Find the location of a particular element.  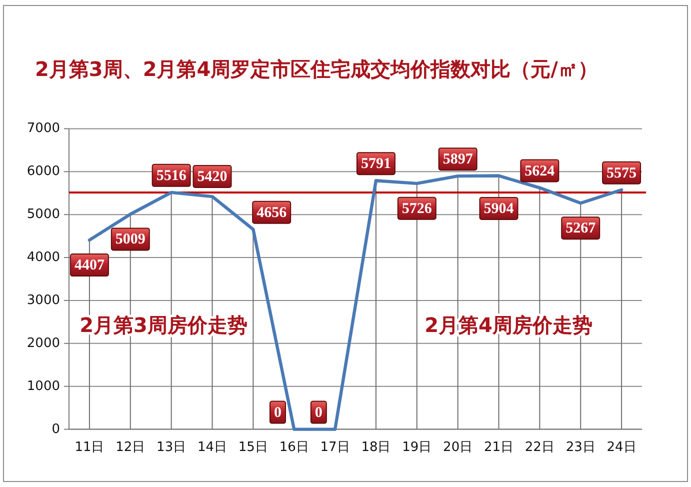

y-tick-label: 7000 is located at coordinates (43, 128).